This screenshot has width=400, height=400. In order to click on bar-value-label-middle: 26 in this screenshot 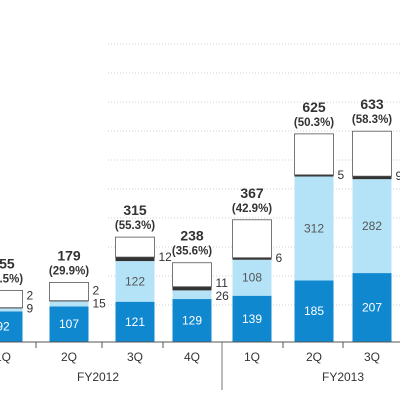, I will do `click(223, 296)`.